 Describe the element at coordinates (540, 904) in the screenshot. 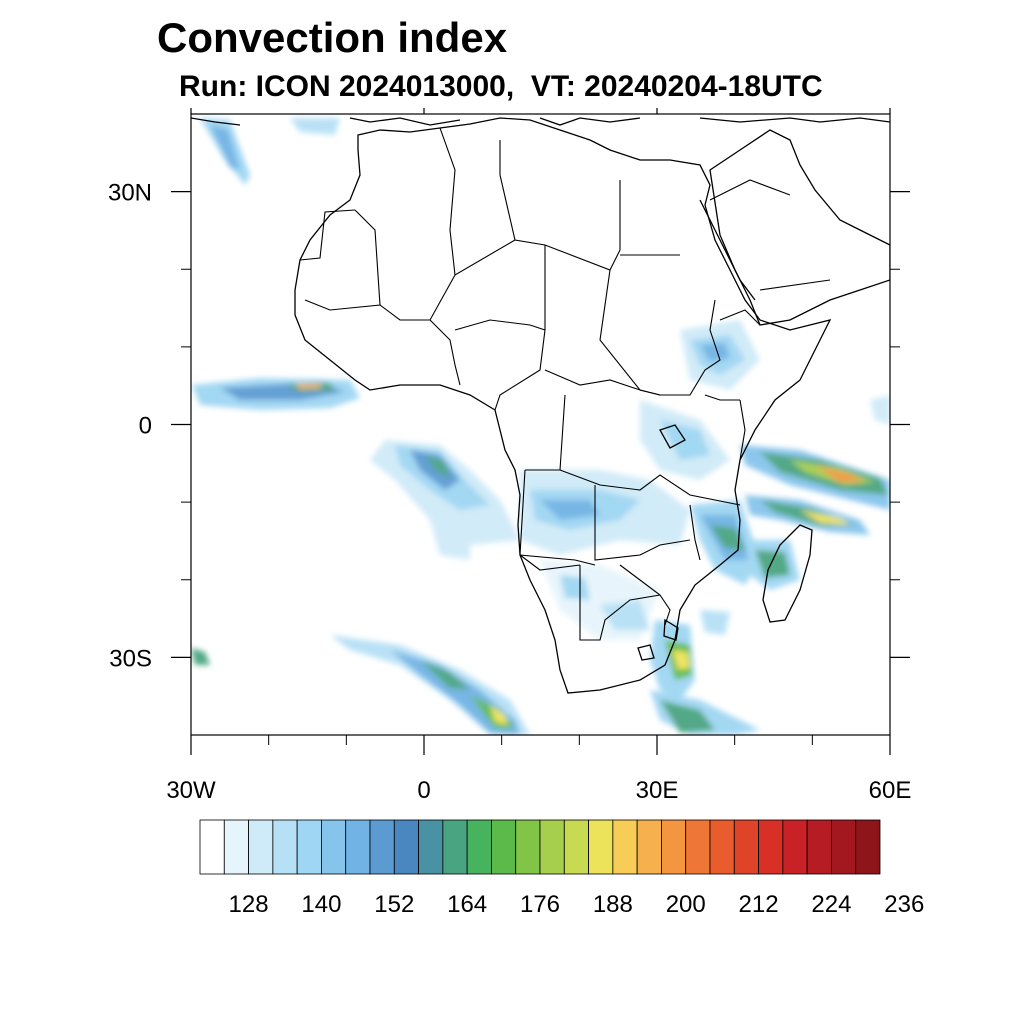

I see `colorbar-label: 176` at that location.